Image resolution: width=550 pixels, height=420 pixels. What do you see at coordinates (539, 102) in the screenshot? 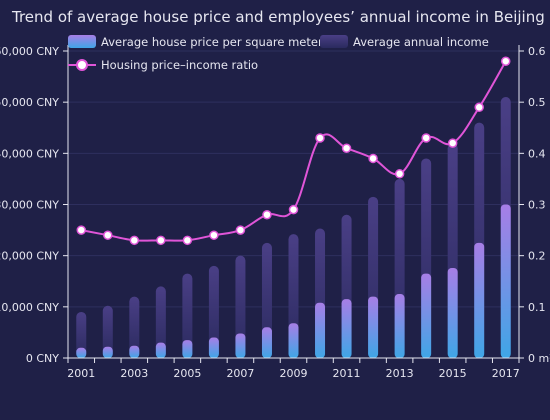
I see `y-right-tick-label: 0.5 m²` at bounding box center [539, 102].